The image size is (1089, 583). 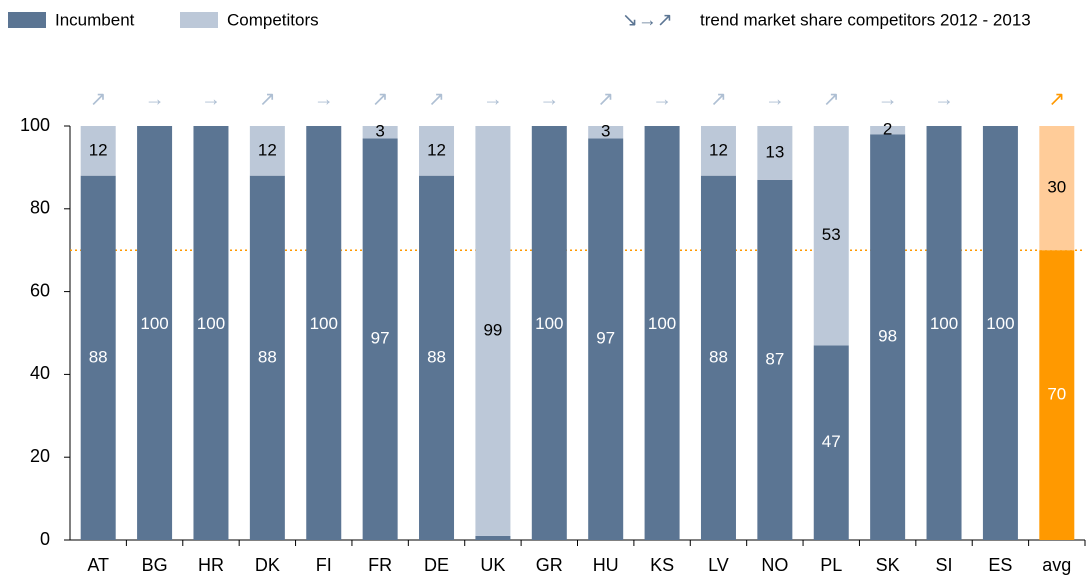 What do you see at coordinates (606, 565) in the screenshot?
I see `x-tick-label: HU` at bounding box center [606, 565].